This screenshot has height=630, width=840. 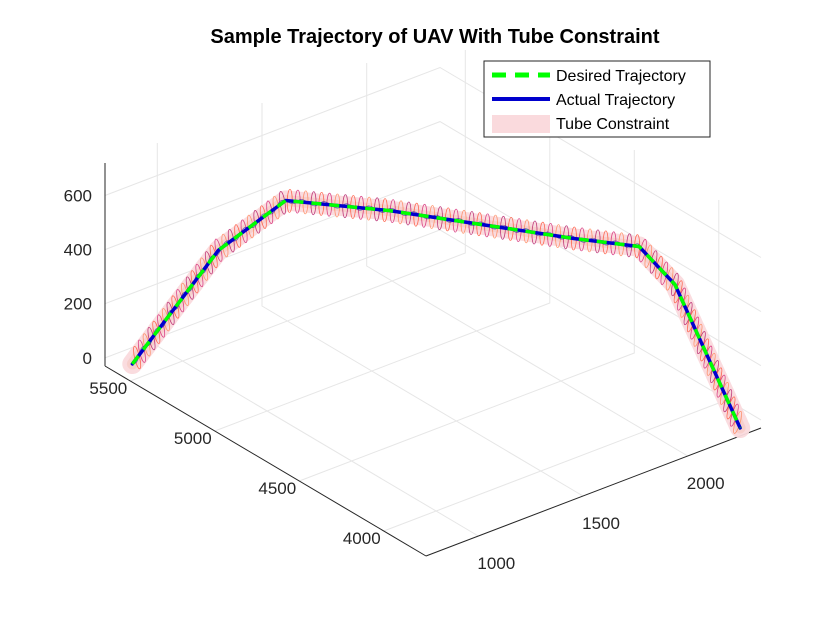 I want to click on legend-label-tube: Tube Constraint, so click(x=613, y=124).